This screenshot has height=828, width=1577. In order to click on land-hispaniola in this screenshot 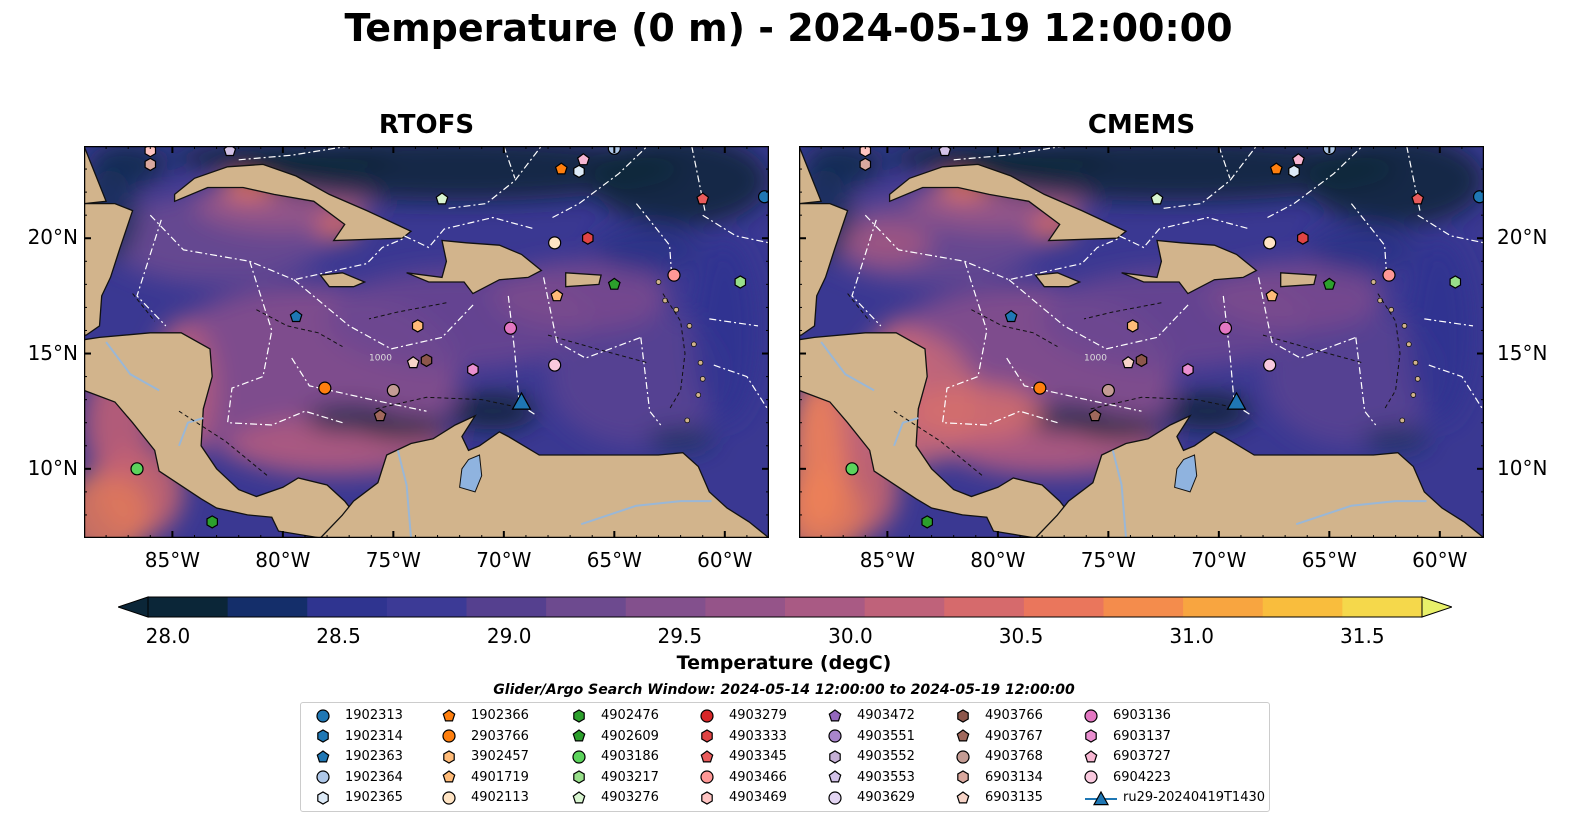, I will do `click(474, 267)`.